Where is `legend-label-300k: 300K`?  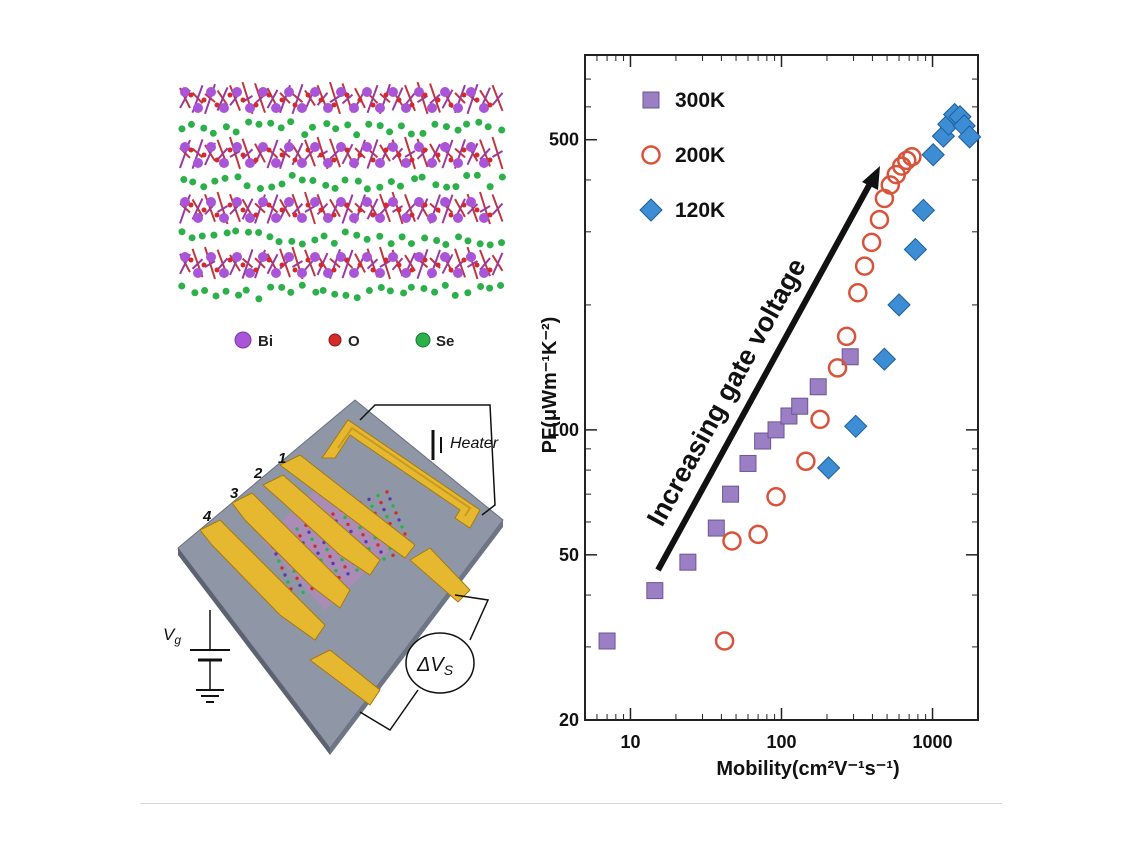 legend-label-300k: 300K is located at coordinates (700, 100).